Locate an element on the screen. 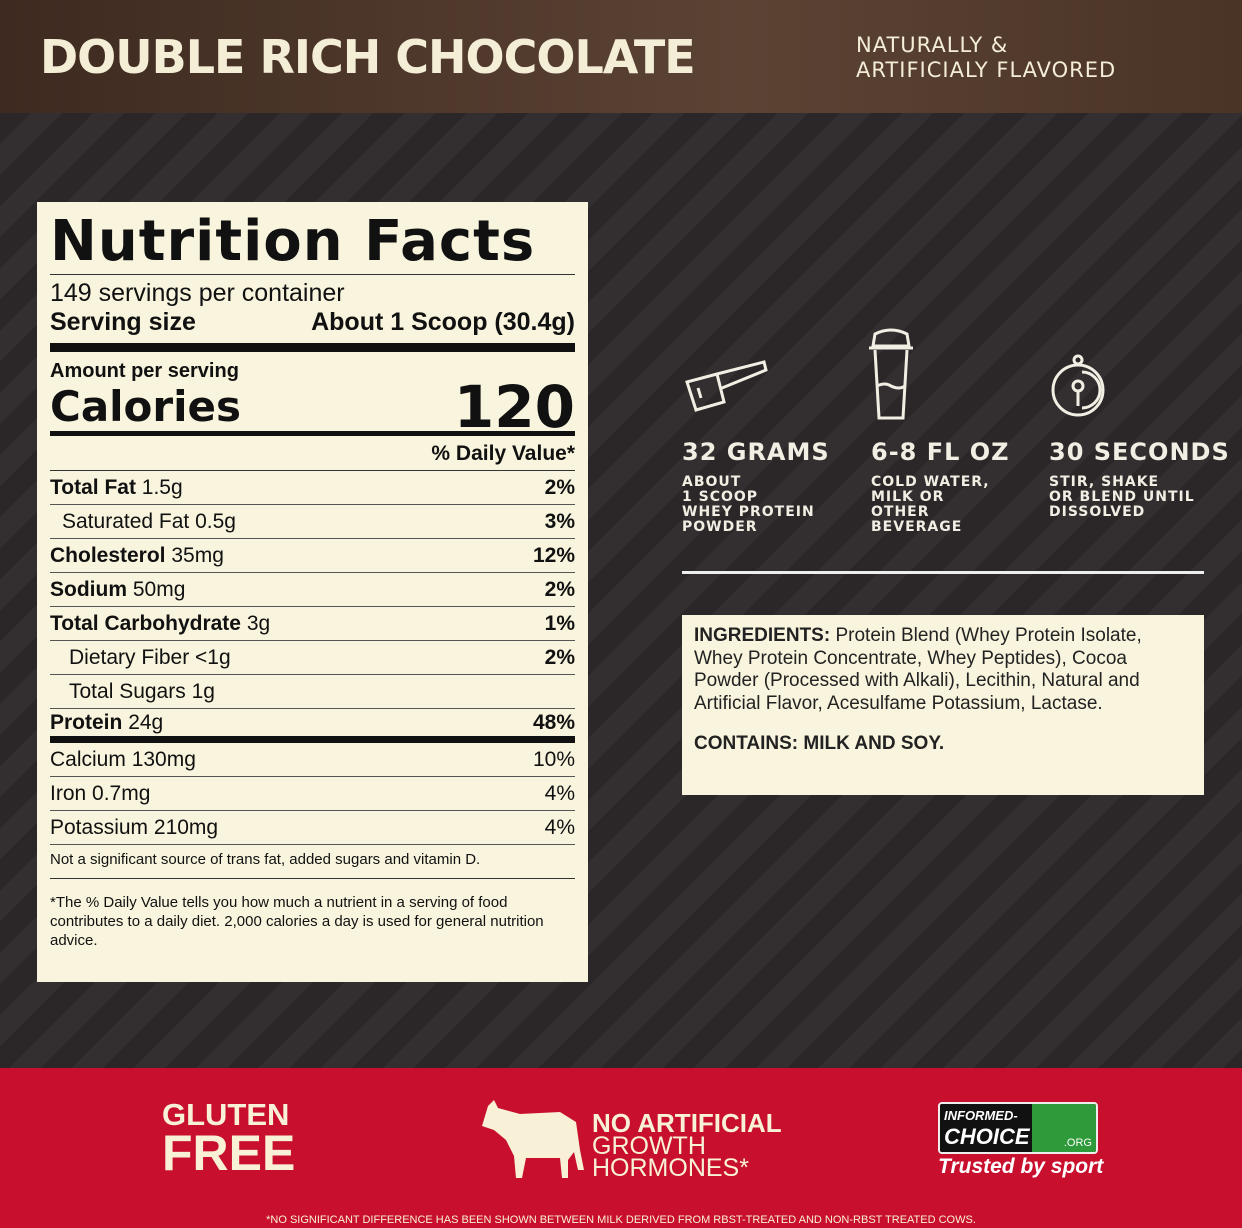 This screenshot has height=1228, width=1242. daily-value-header: % Daily Value* is located at coordinates (312, 453).